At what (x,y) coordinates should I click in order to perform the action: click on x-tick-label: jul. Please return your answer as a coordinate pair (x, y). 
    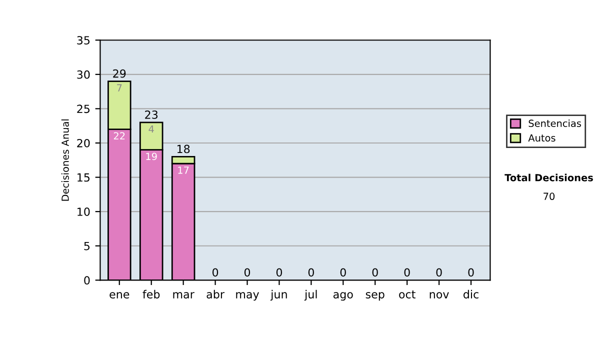
    Looking at the image, I should click on (310, 295).